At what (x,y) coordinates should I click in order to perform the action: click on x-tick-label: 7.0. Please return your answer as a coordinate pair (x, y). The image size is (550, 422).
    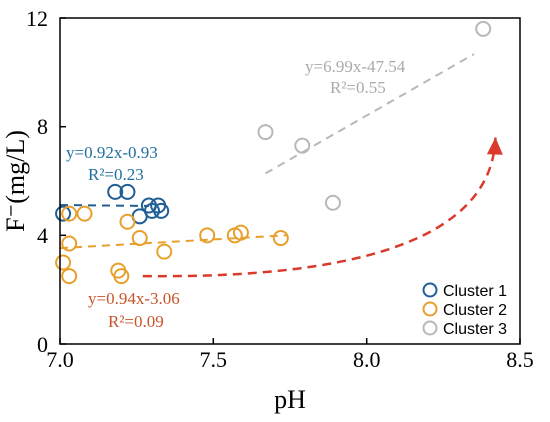
    Looking at the image, I should click on (60, 359).